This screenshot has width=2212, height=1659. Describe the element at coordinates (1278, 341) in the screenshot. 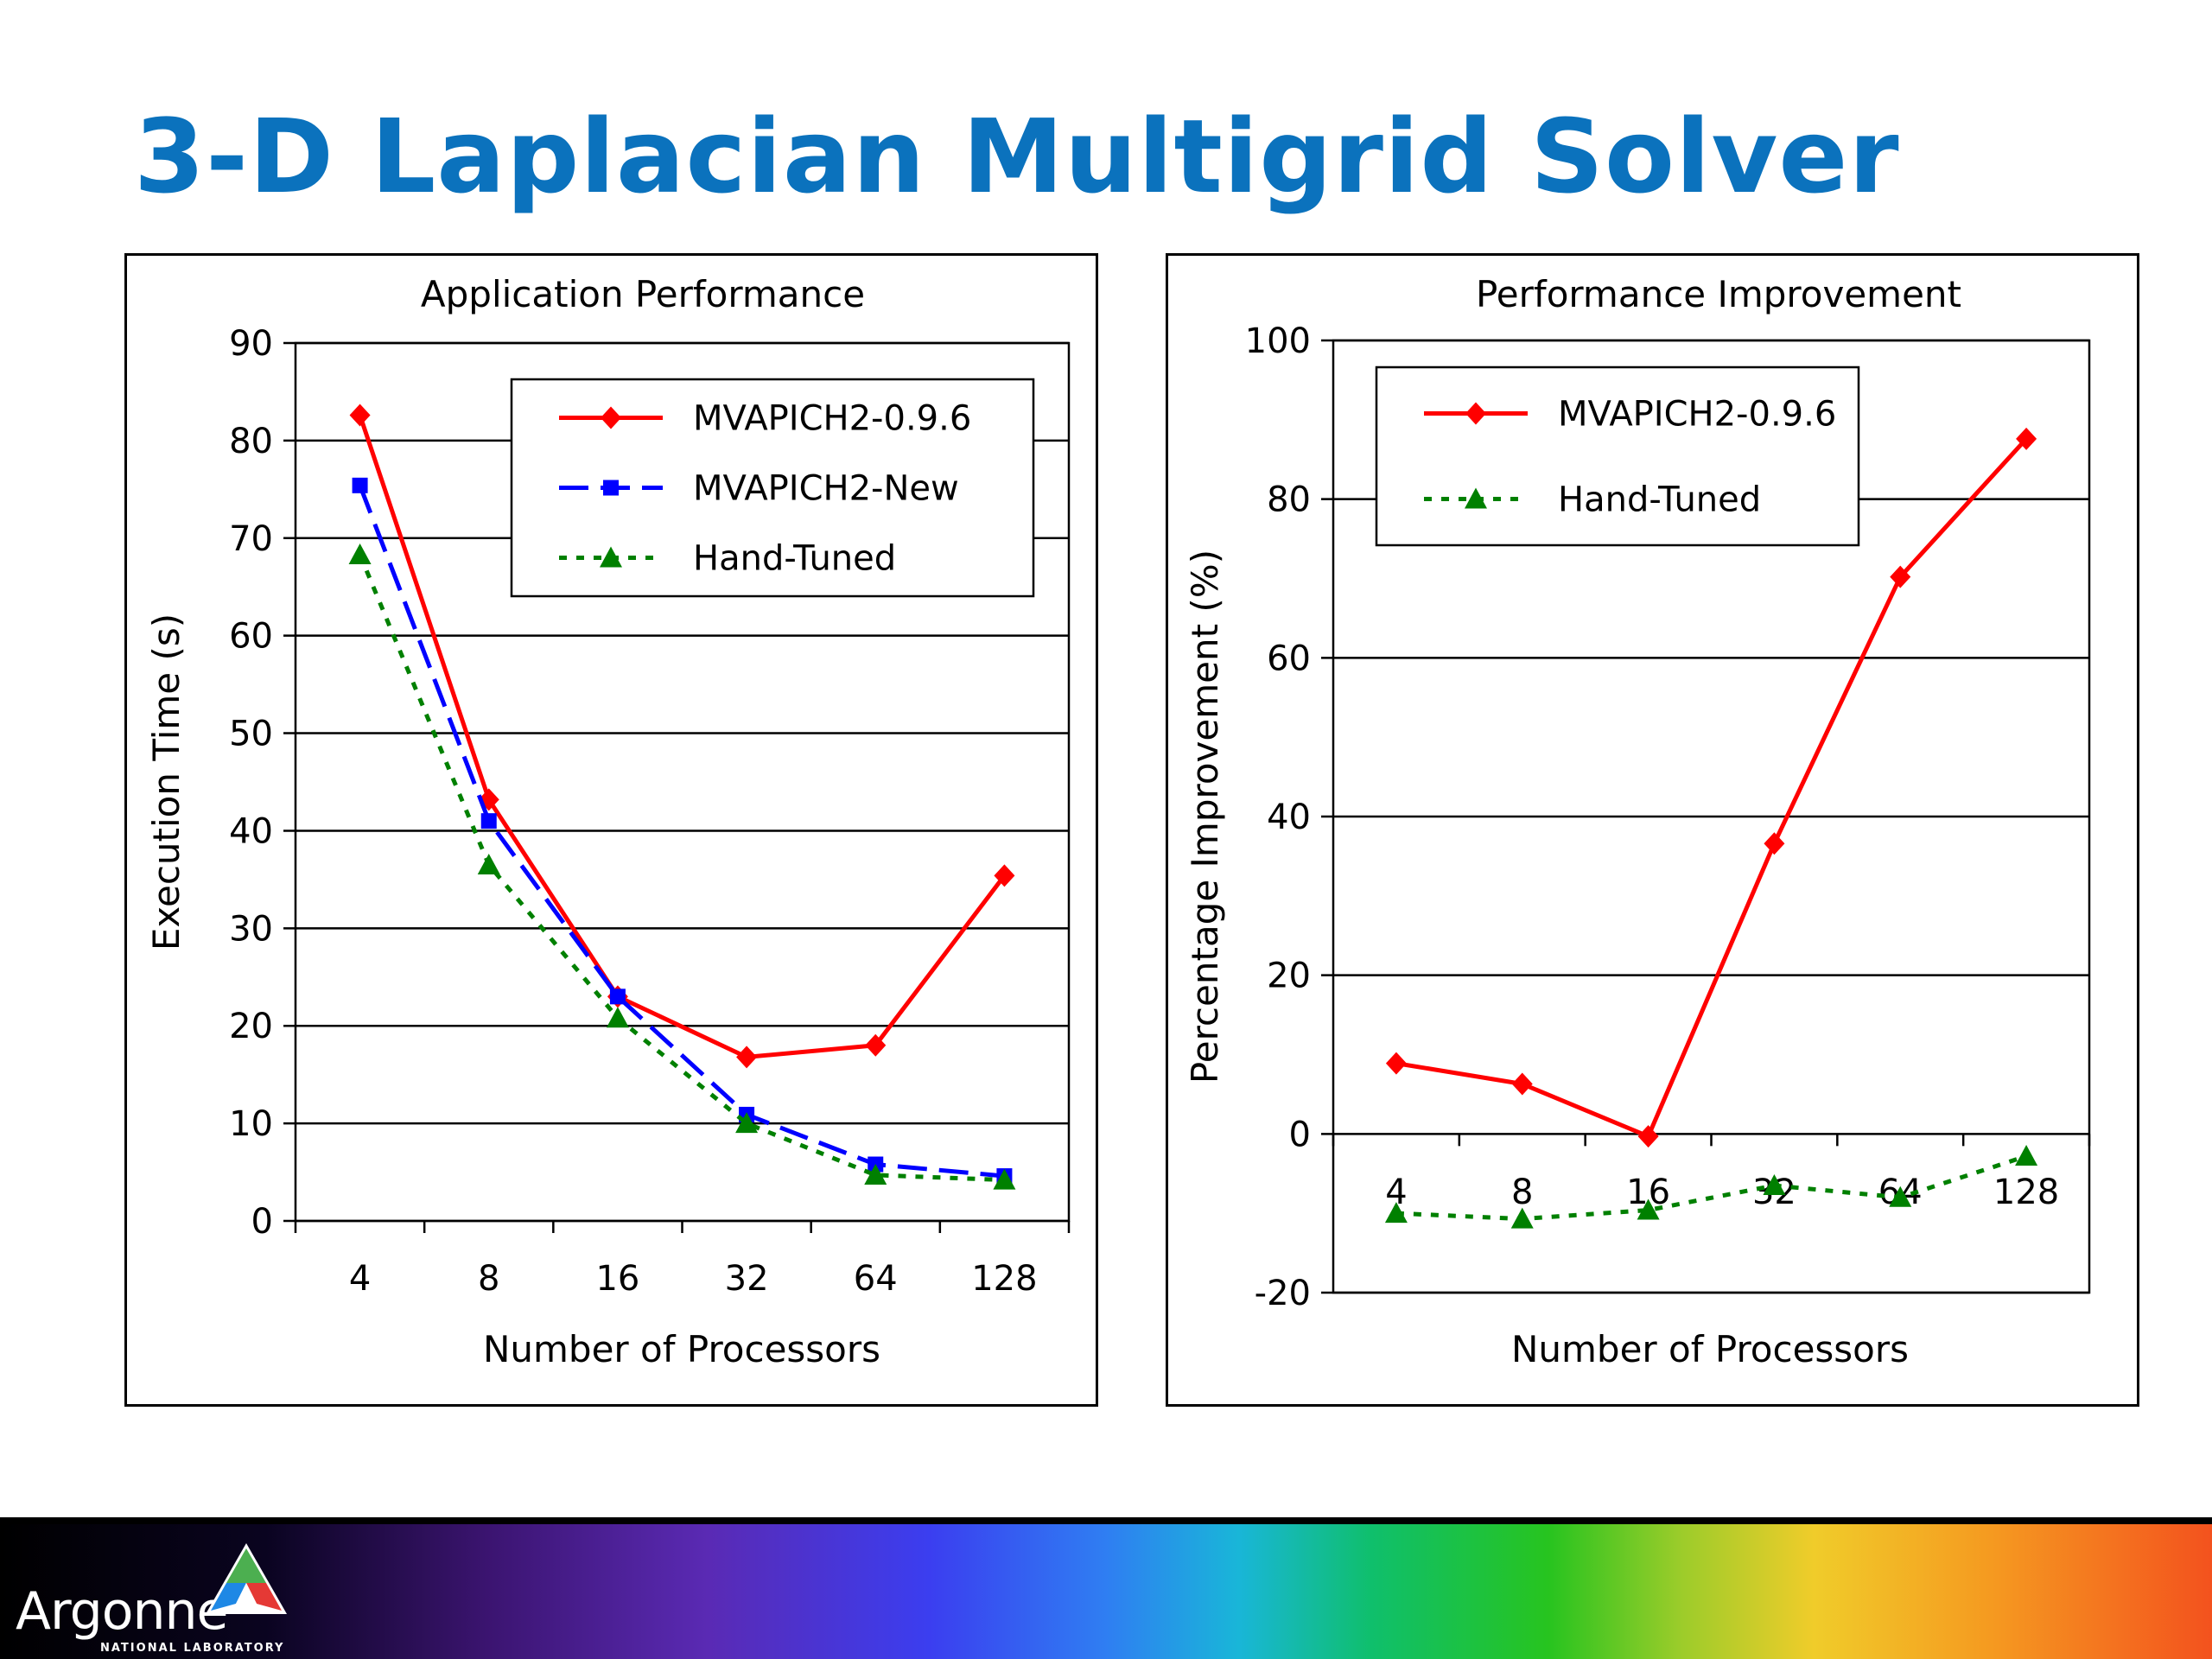

I see `y-tick-label: 100` at that location.